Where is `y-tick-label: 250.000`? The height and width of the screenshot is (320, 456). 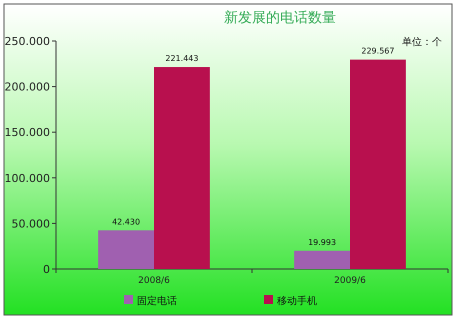 y-tick-label: 250.000 is located at coordinates (27, 41).